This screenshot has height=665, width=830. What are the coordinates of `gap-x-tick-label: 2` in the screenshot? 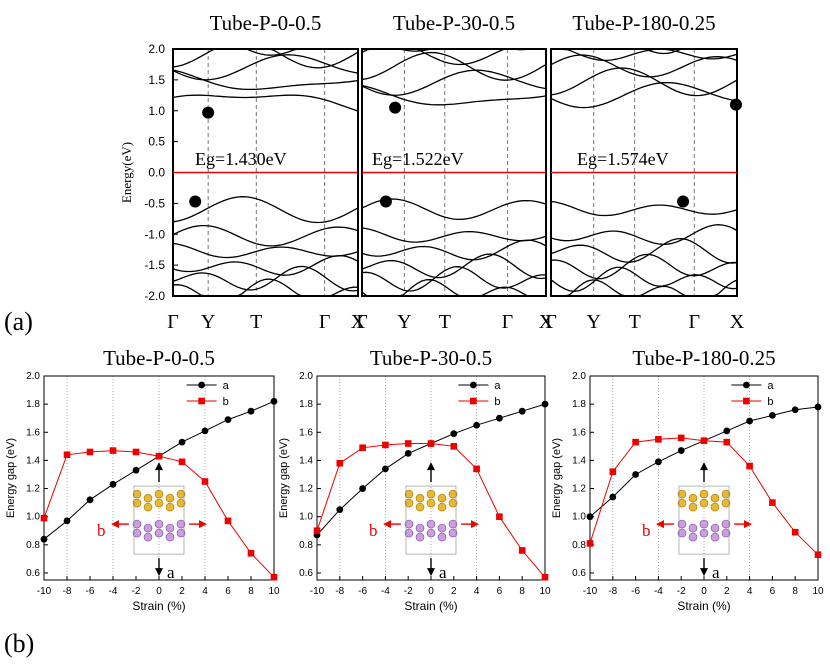 It's located at (727, 591).